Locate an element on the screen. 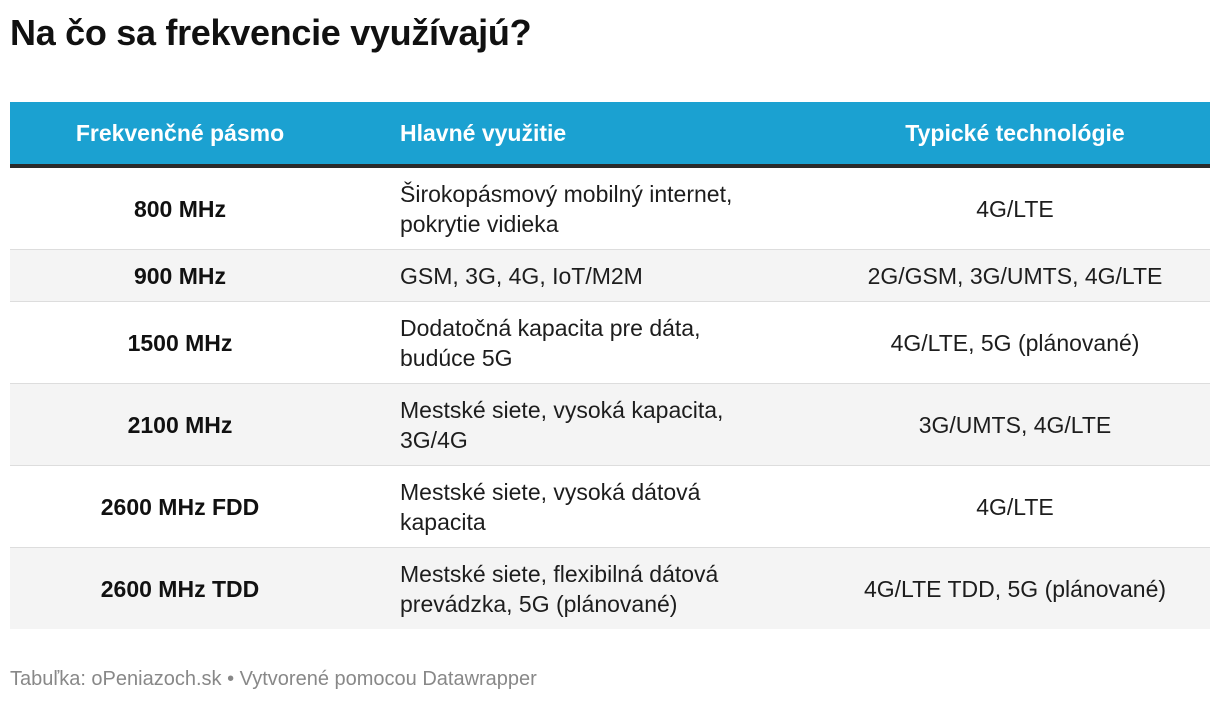 The width and height of the screenshot is (1220, 704). use-line: Mestské siete, vysoká kapacita, is located at coordinates (562, 409).